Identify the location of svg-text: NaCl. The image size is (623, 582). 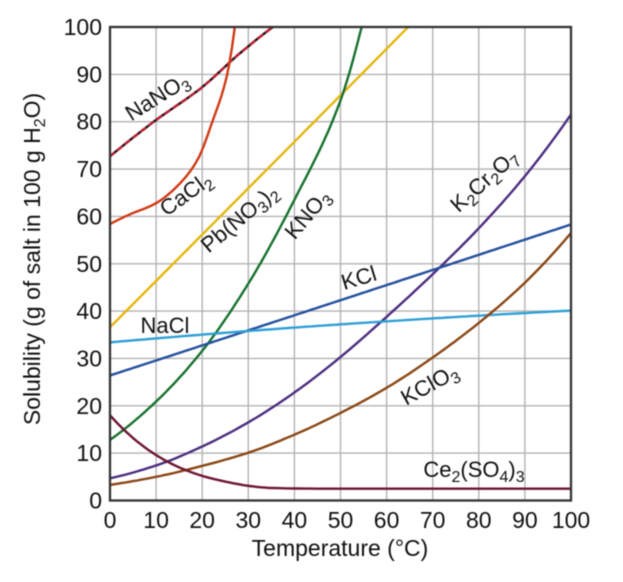
(165, 325).